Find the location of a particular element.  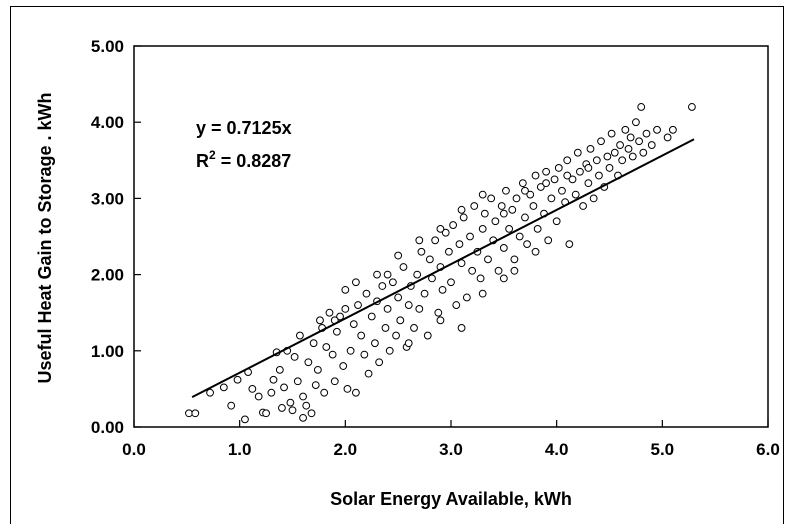

x-tick-label: 2.0 is located at coordinates (346, 449).